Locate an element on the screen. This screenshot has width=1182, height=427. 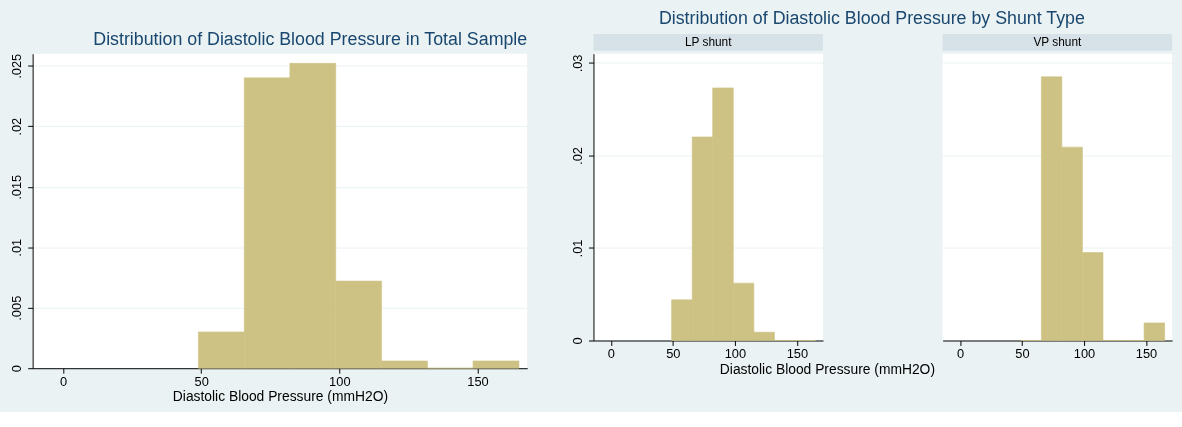
y-tick-label: .03 is located at coordinates (578, 63).